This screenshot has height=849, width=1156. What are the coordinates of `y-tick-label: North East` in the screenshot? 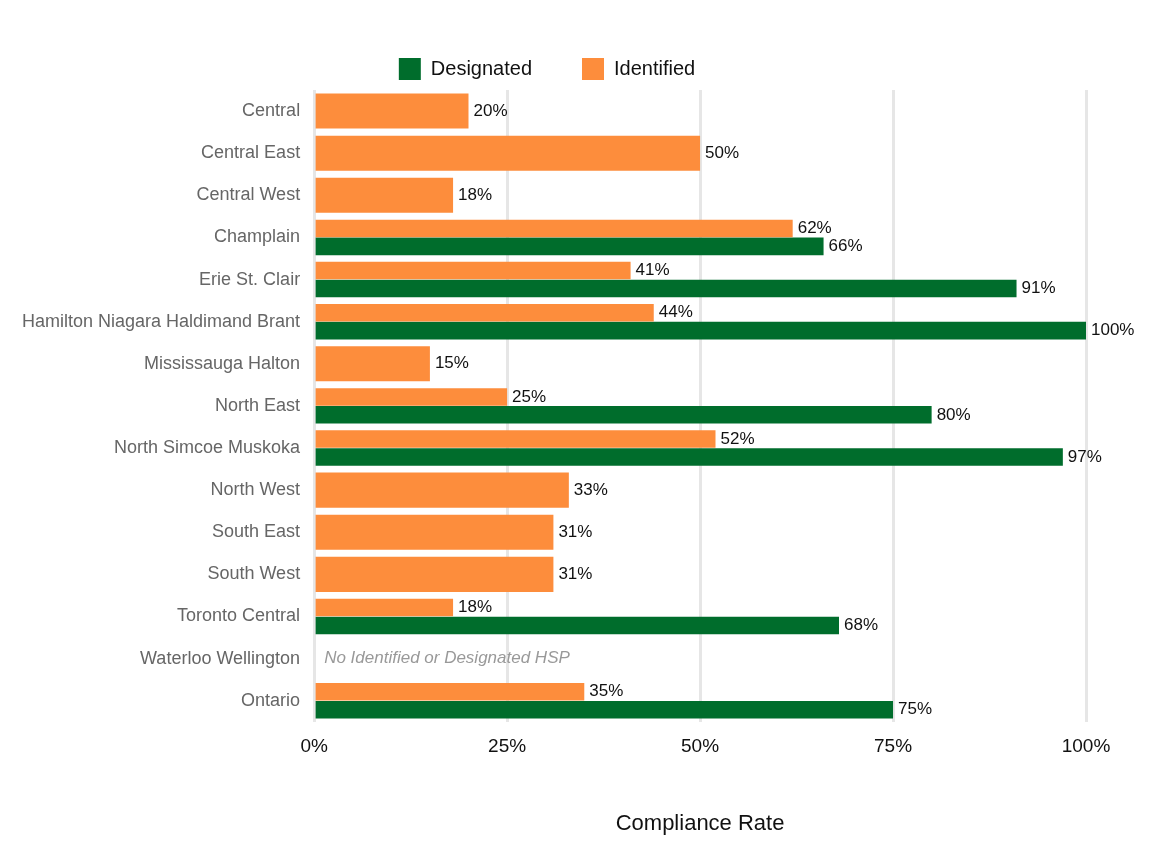 It's located at (258, 404).